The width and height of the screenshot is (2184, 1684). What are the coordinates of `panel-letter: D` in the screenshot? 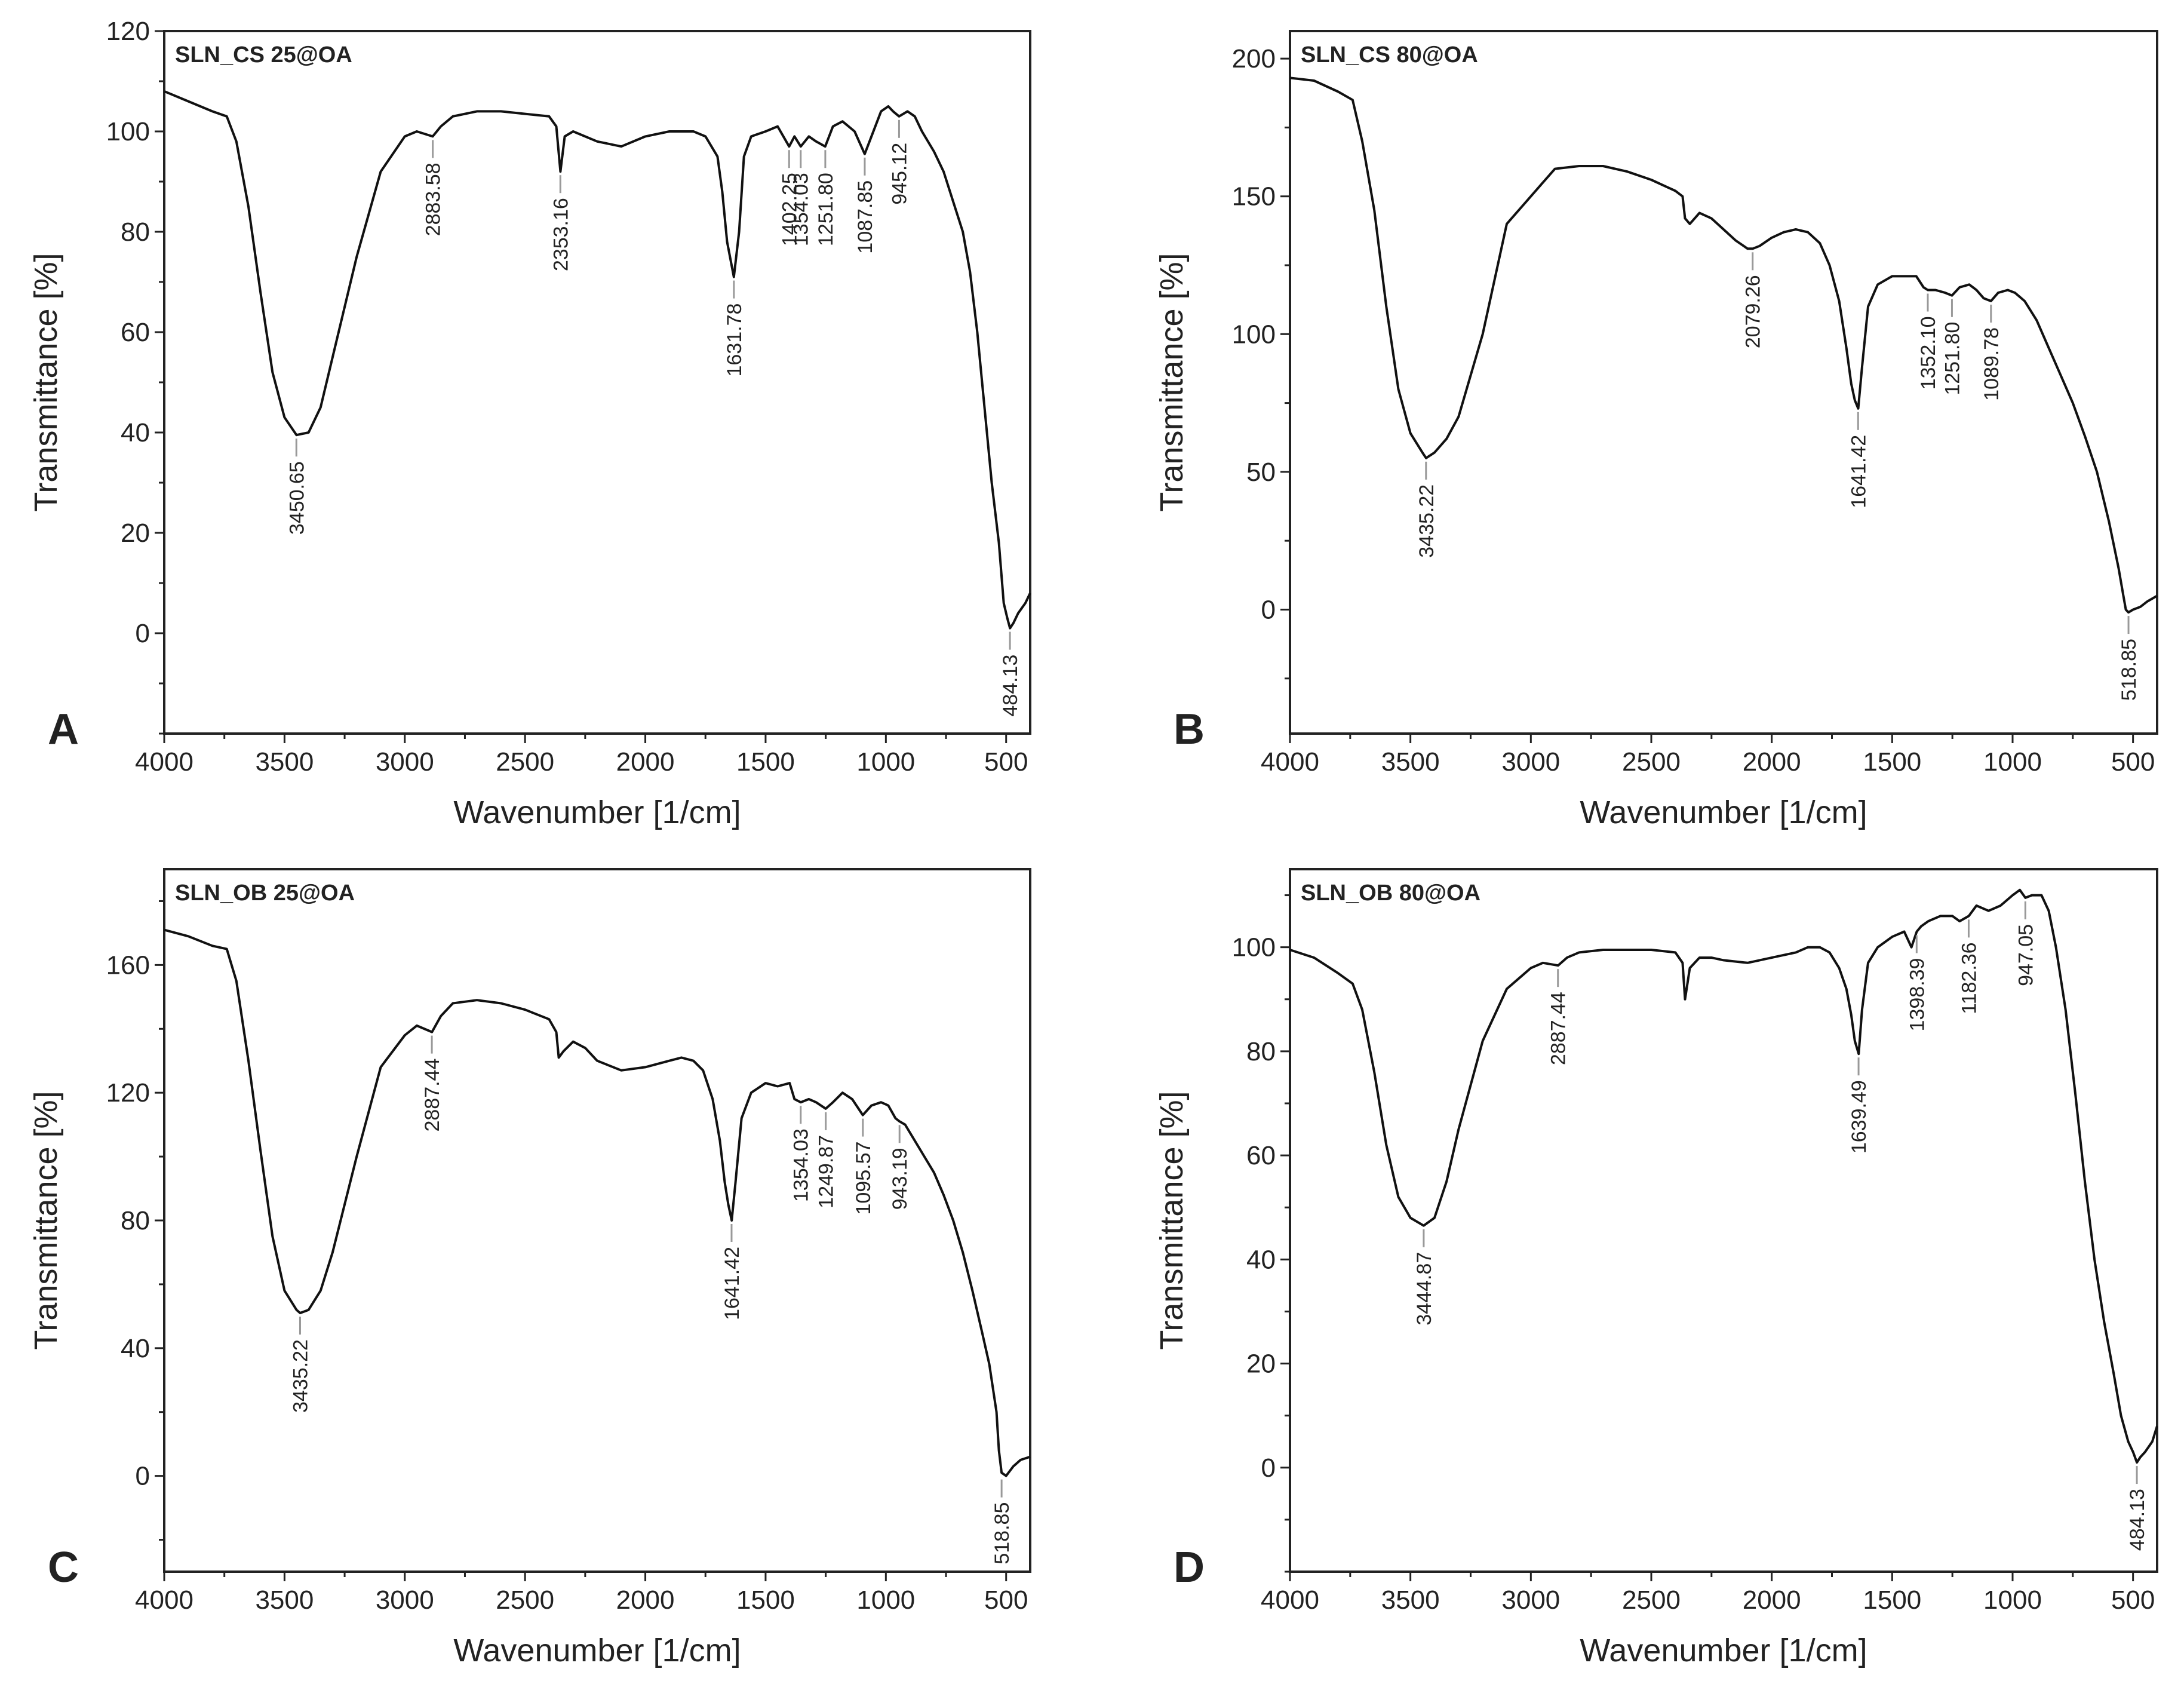 It's located at (1189, 1568).